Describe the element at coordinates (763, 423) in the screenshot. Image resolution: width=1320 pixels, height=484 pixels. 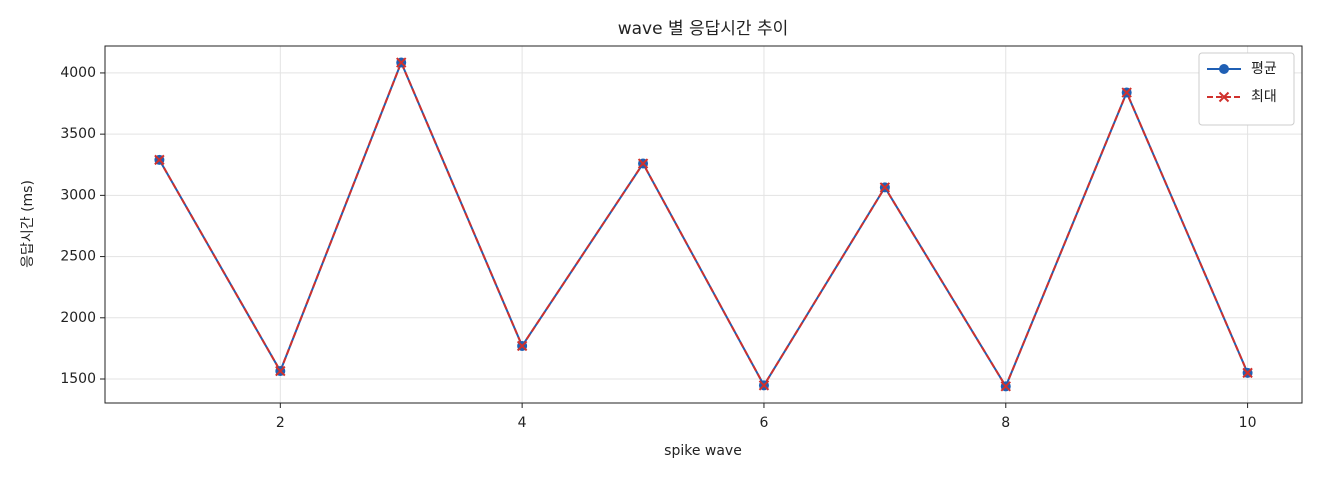
I see `x-tick-label: 6` at that location.